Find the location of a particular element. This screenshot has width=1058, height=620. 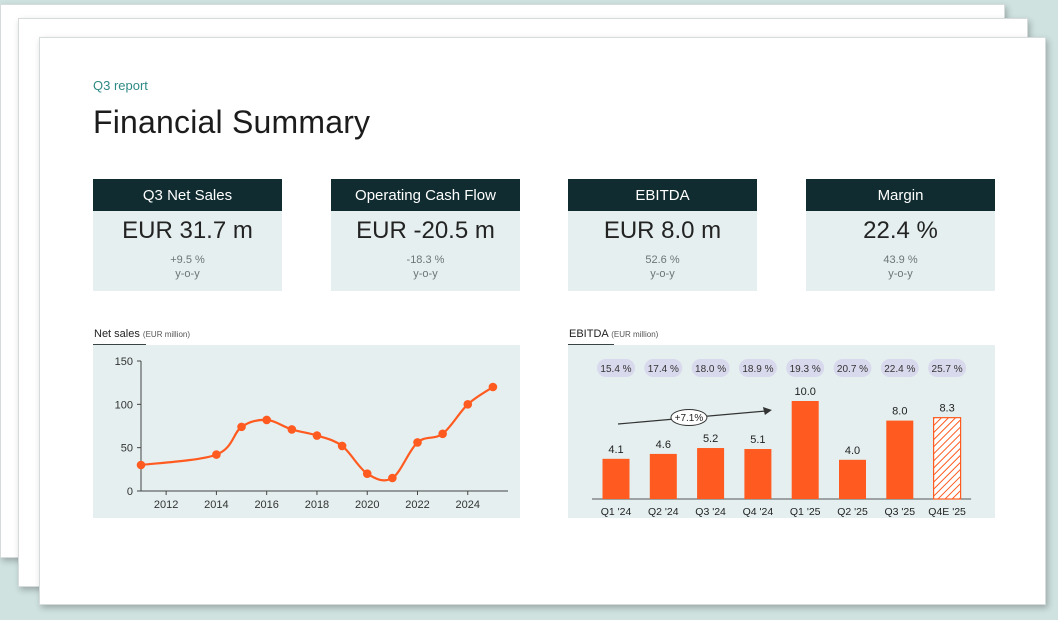

bar-value-label: 8.0 is located at coordinates (899, 412).